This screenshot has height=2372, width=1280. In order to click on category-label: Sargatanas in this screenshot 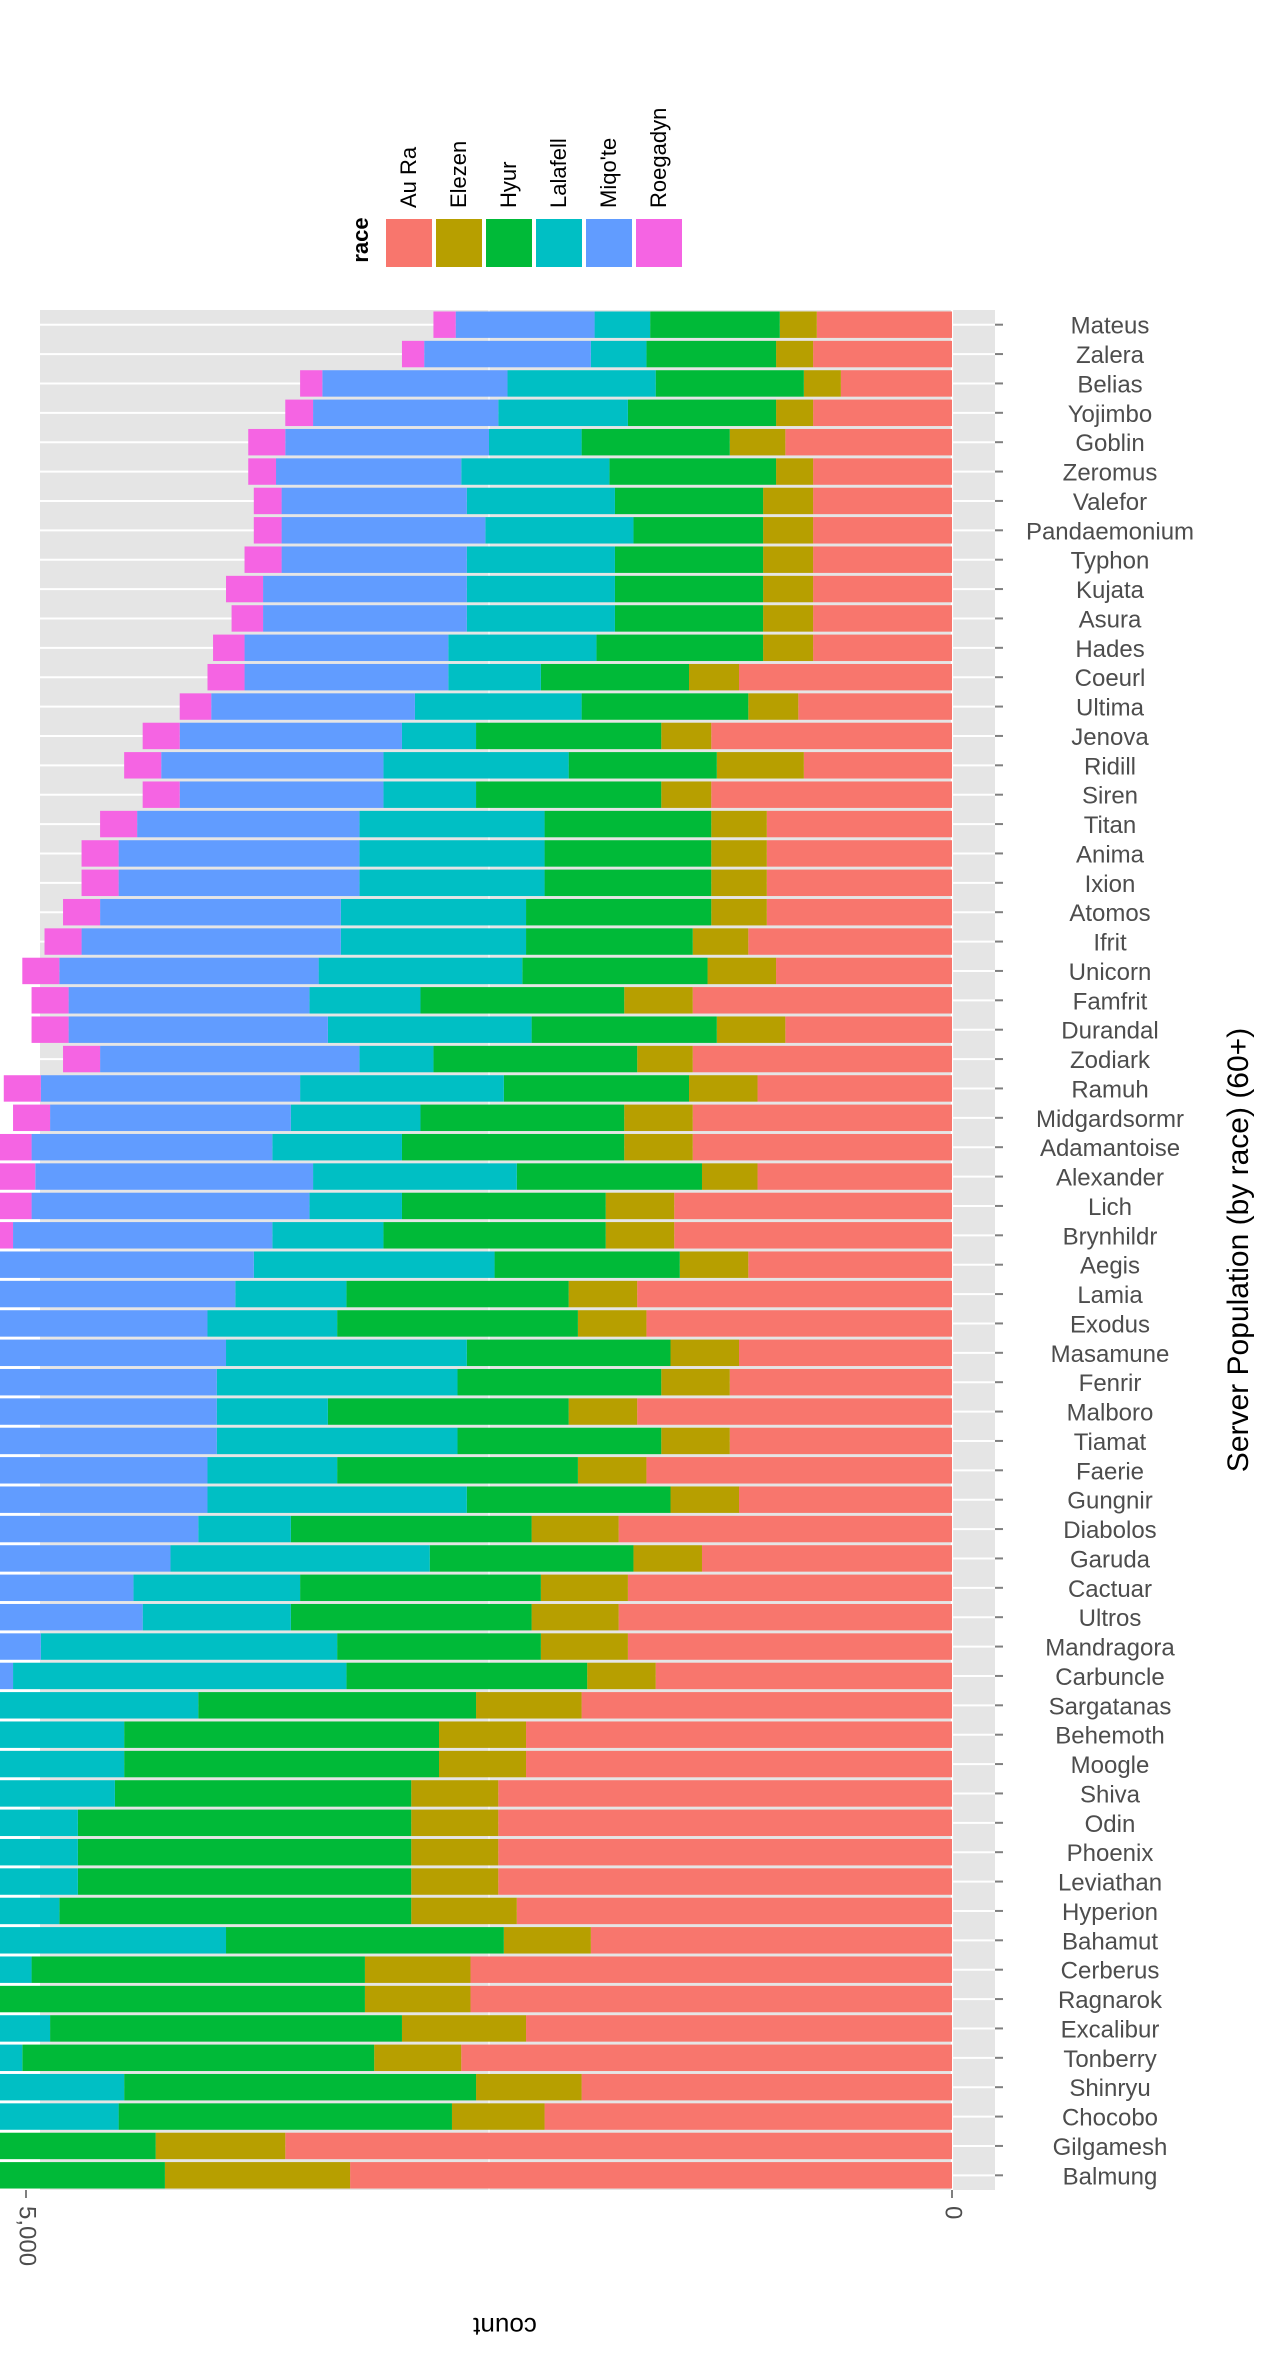, I will do `click(1110, 1706)`.